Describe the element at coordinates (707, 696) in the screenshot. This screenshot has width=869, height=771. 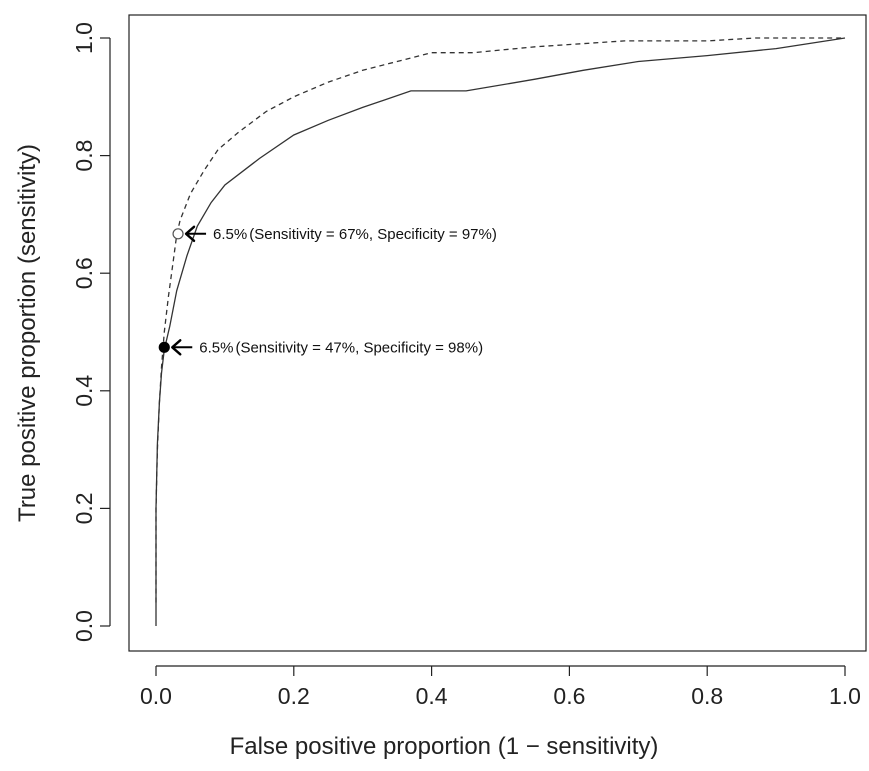
I see `x-tick-label: 0.8` at that location.